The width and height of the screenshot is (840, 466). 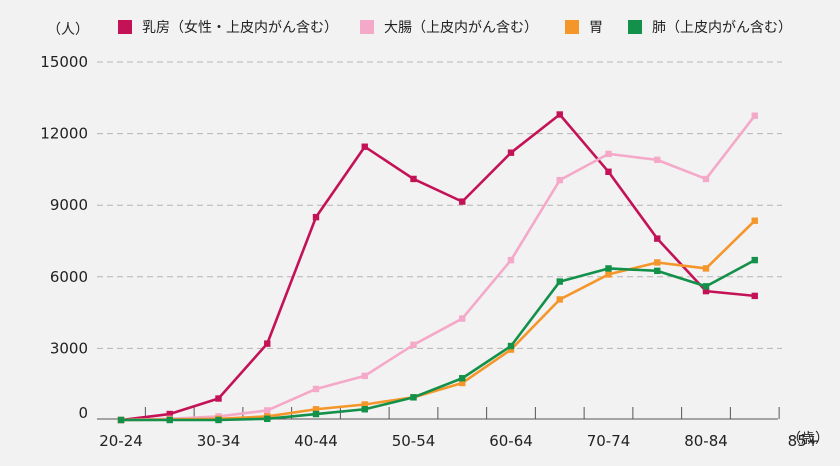 What do you see at coordinates (219, 441) in the screenshot?
I see `x-tick-label: 30-34` at bounding box center [219, 441].